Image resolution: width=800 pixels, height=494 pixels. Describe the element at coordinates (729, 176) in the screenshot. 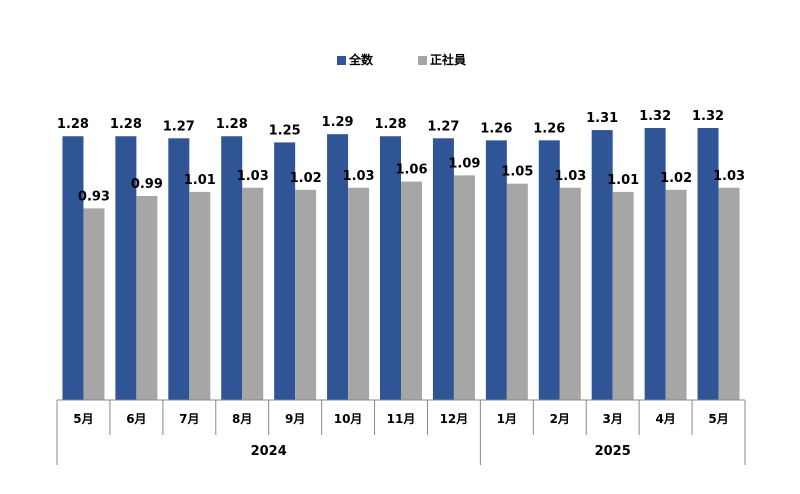

I see `value-label-regular-12: 1.03` at that location.